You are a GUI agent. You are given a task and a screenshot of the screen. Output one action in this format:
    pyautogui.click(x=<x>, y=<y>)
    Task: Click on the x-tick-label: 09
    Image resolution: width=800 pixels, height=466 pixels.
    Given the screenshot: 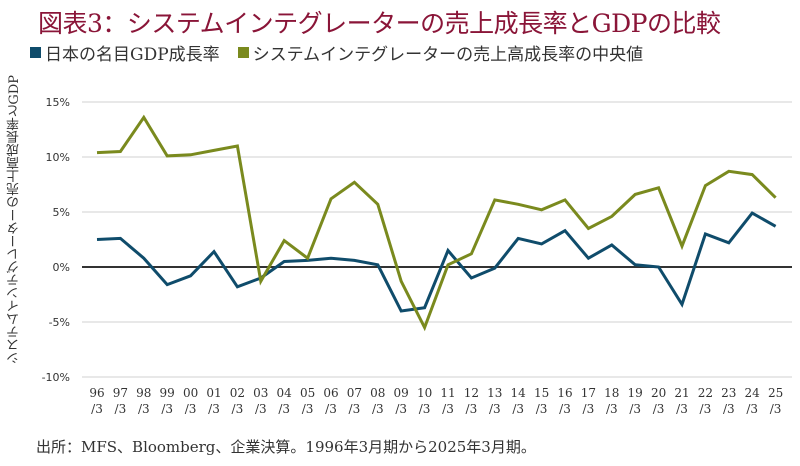 What is the action you would take?
    pyautogui.click(x=401, y=393)
    